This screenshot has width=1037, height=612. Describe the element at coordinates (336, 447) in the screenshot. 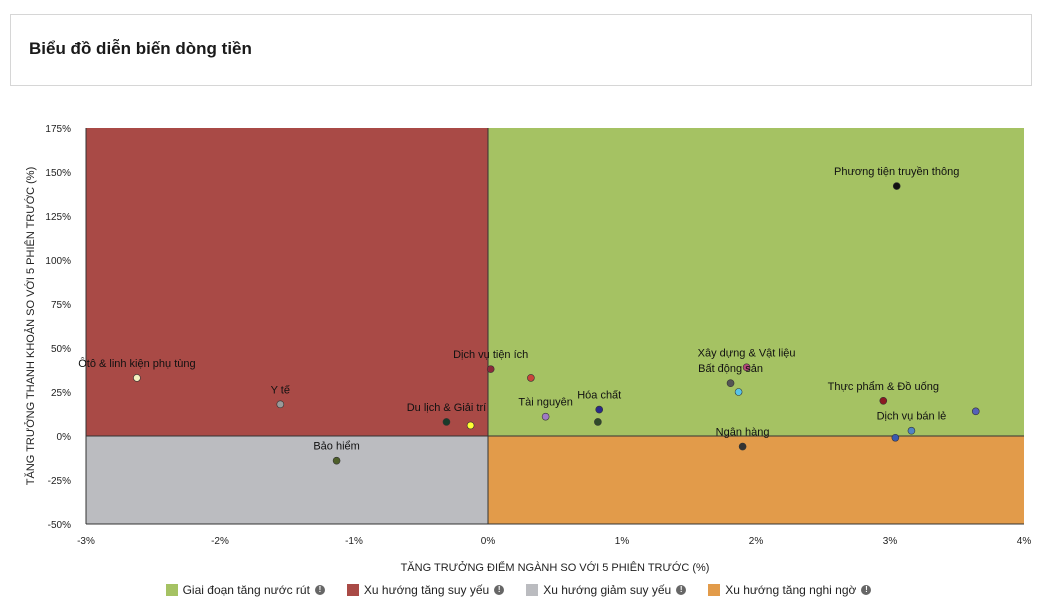

I see `point-label: Bảo hiểm` at that location.